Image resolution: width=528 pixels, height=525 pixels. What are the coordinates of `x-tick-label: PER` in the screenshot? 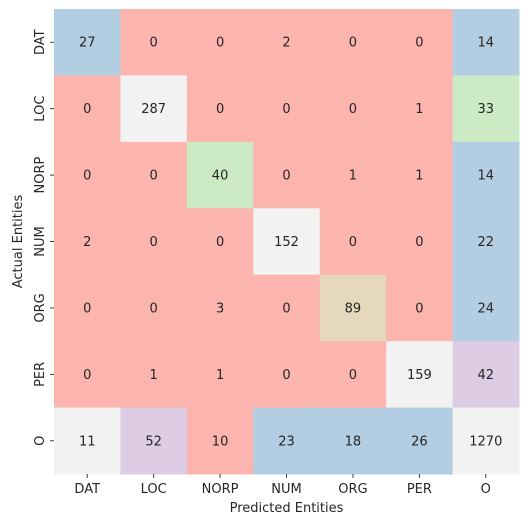 It's located at (419, 489).